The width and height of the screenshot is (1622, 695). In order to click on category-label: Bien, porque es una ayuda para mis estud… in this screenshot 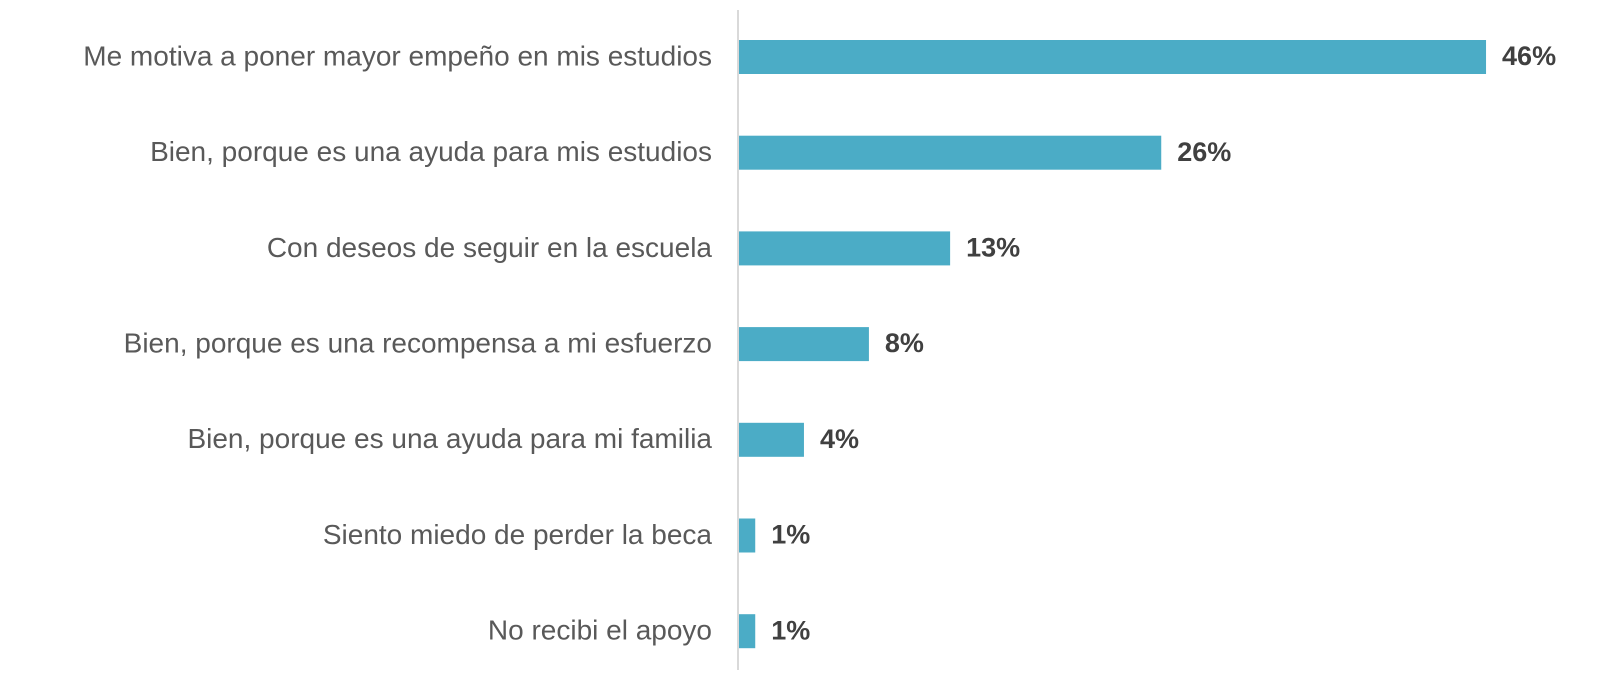, I will do `click(431, 151)`.